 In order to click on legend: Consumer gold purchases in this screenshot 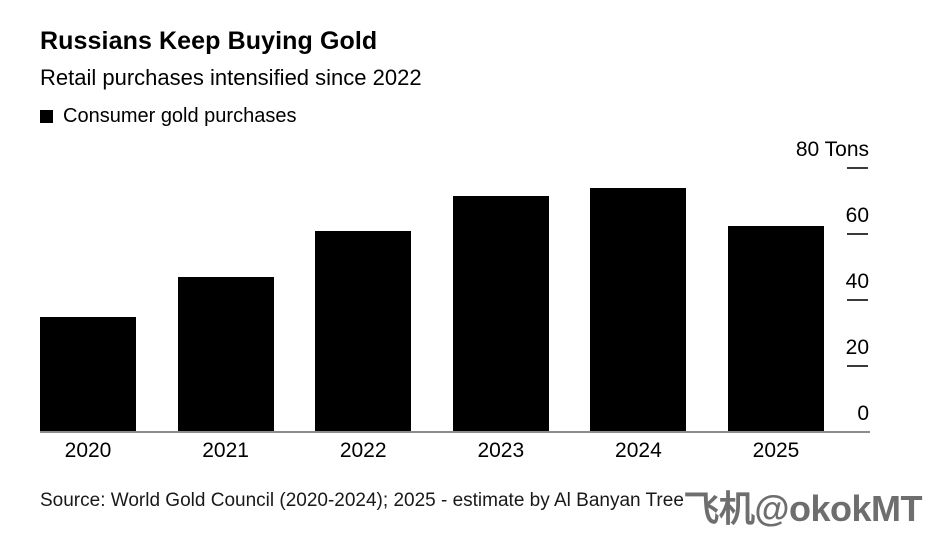, I will do `click(168, 116)`.